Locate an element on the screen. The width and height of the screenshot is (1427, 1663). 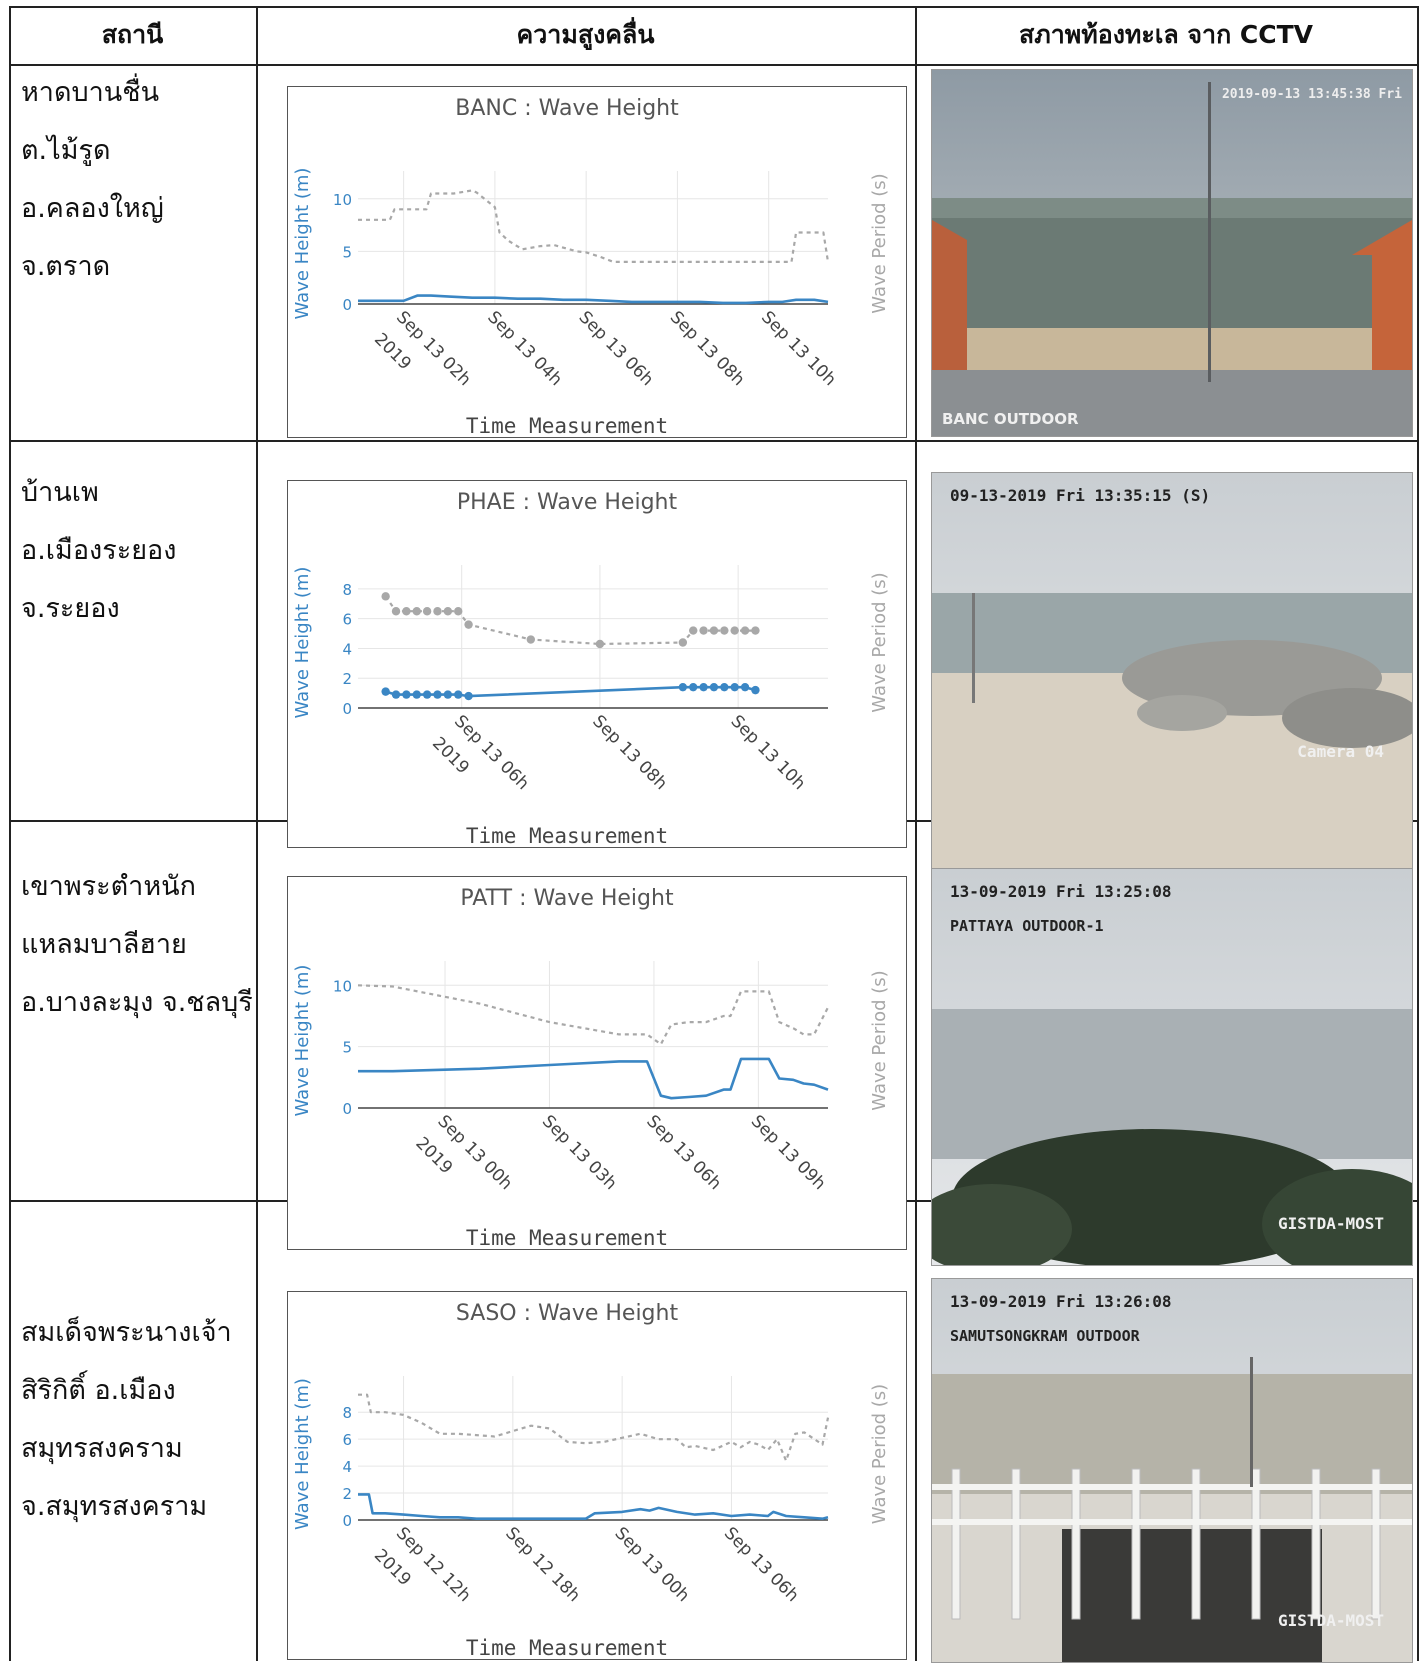
header-station: สถานี is located at coordinates (132, 34).